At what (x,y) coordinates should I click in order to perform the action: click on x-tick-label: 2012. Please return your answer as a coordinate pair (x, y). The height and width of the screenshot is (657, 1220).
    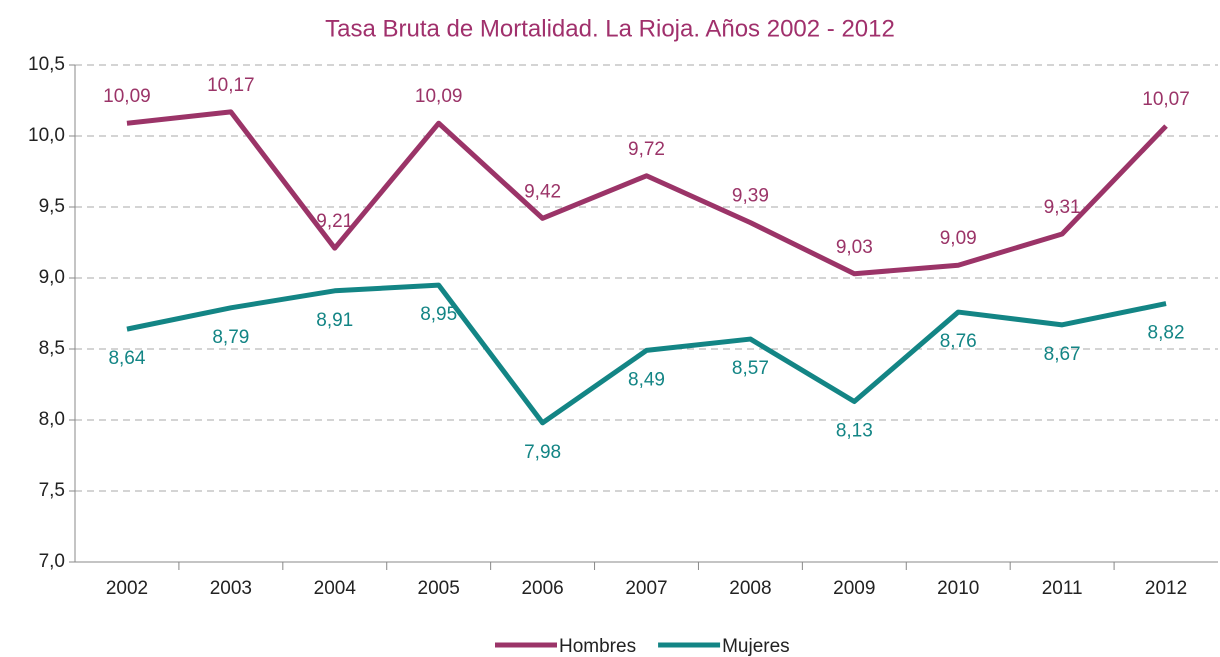
    Looking at the image, I should click on (1166, 588).